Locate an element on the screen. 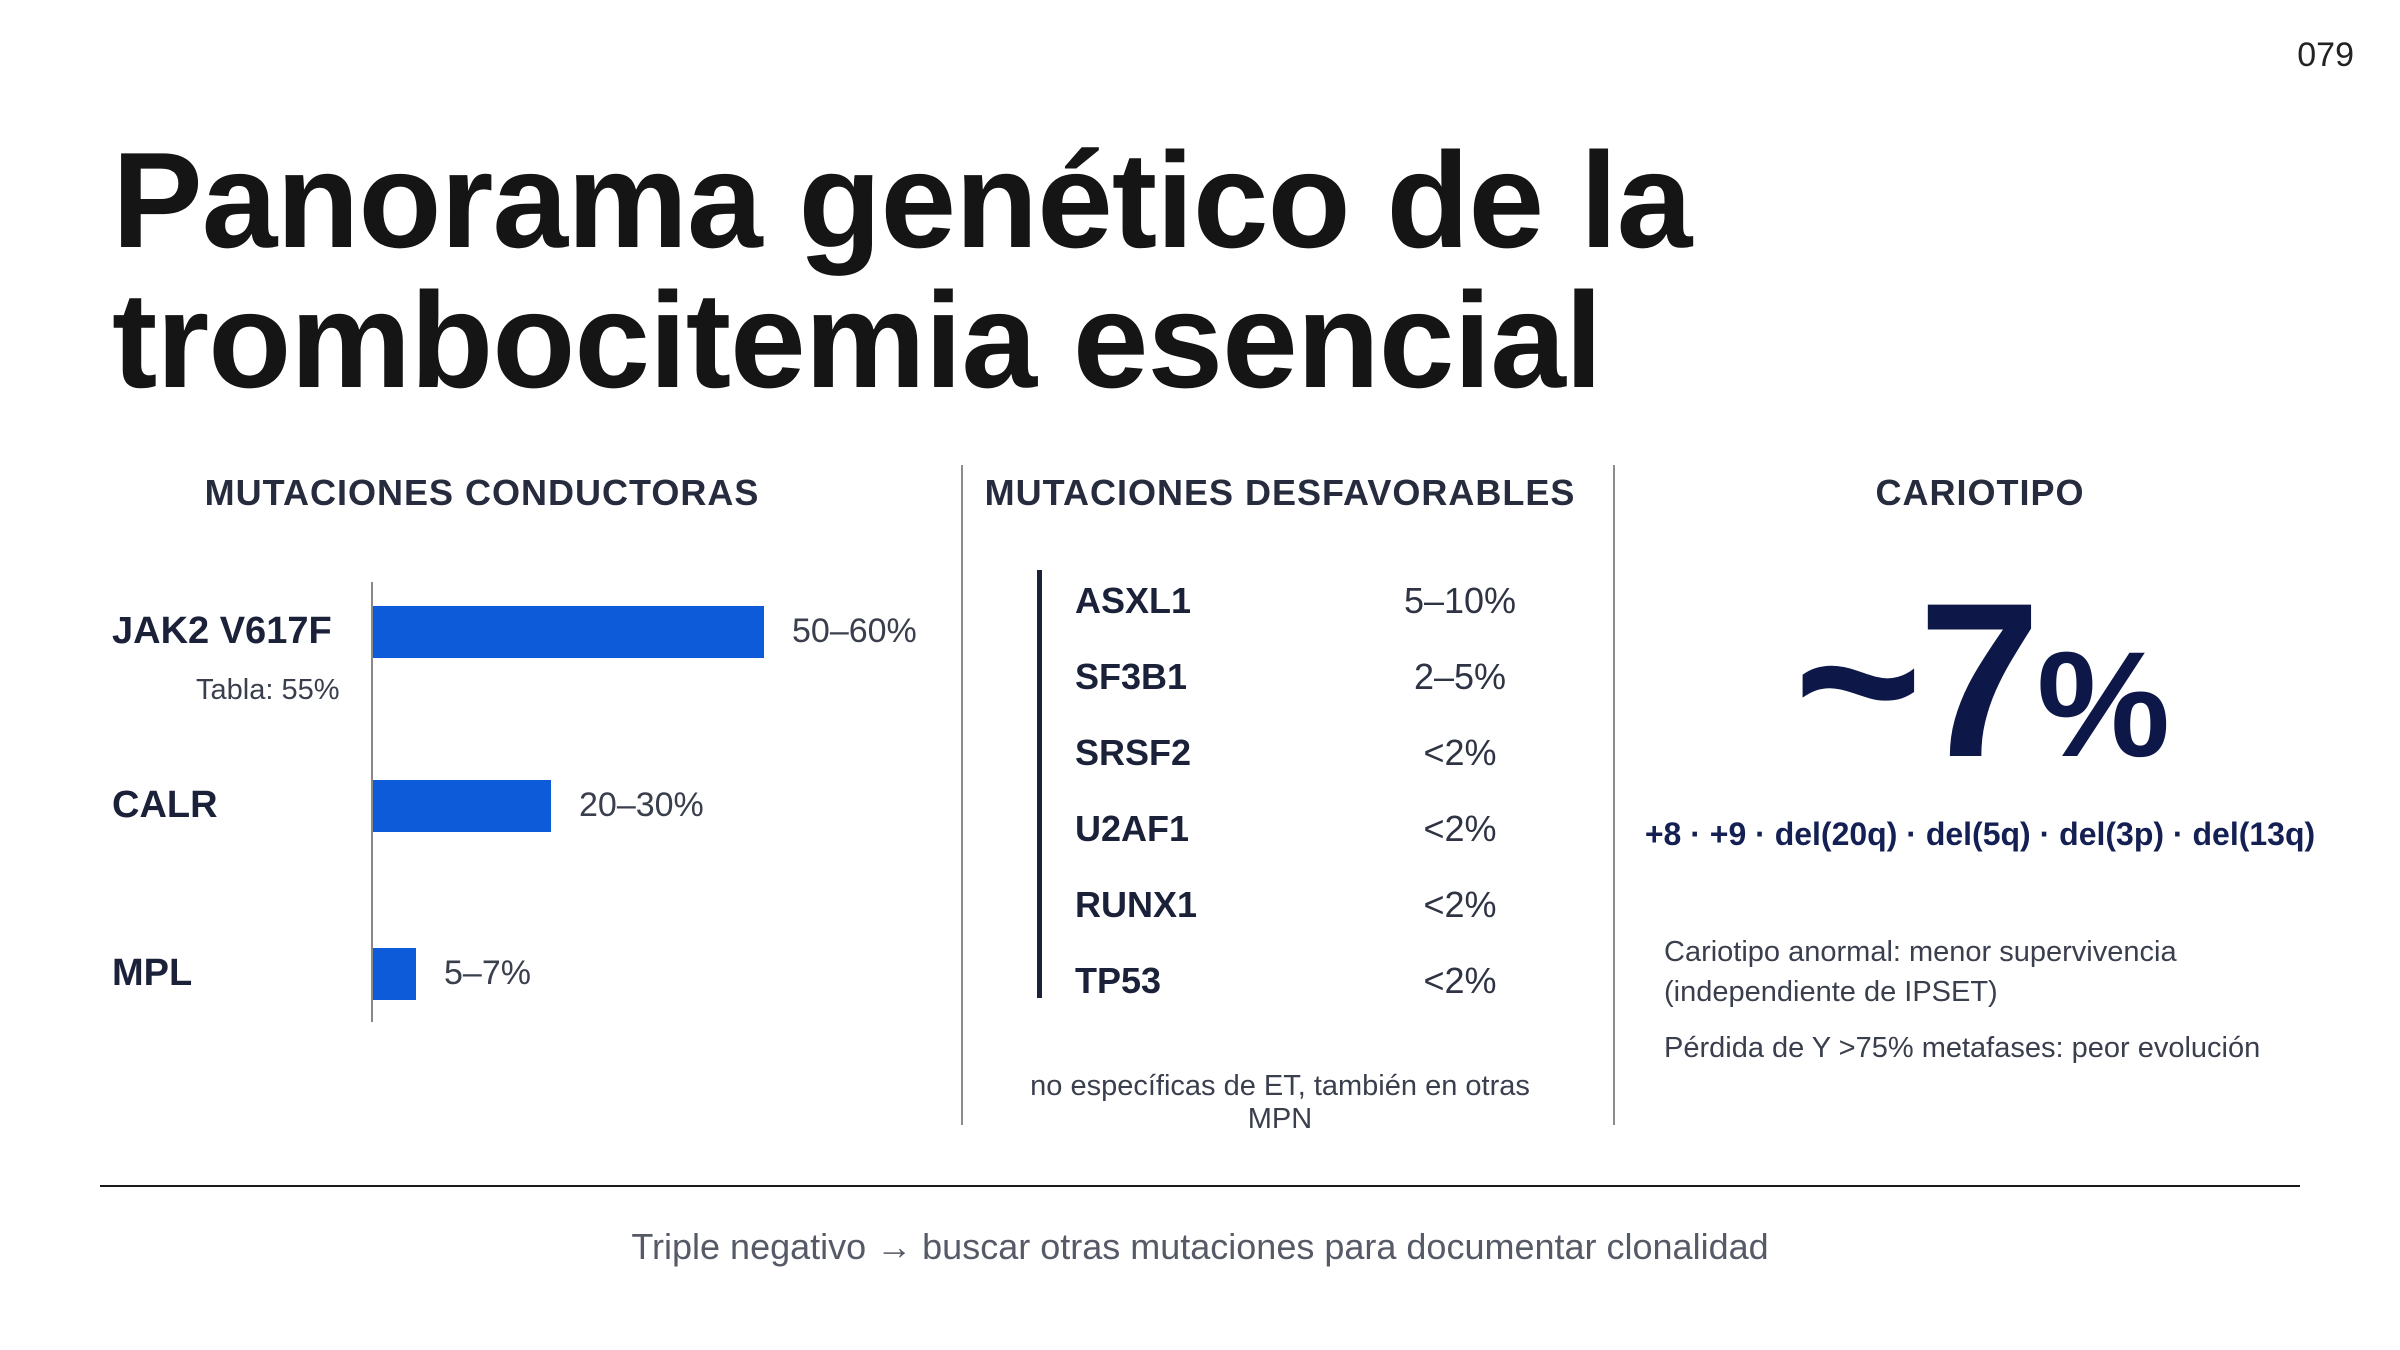  bar-value-jak2: 50–60% is located at coordinates (854, 631).